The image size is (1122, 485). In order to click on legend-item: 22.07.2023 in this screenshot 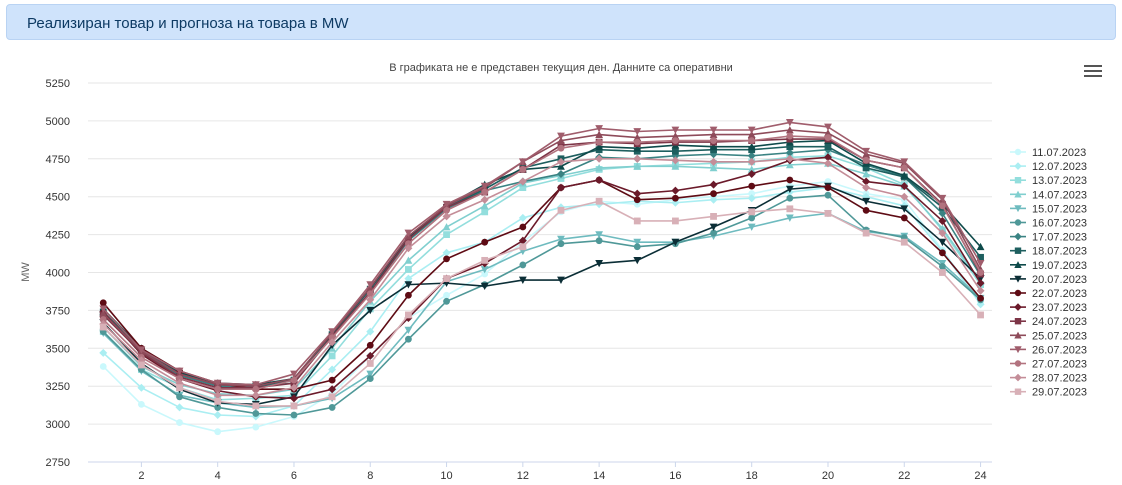, I will do `click(1048, 294)`.